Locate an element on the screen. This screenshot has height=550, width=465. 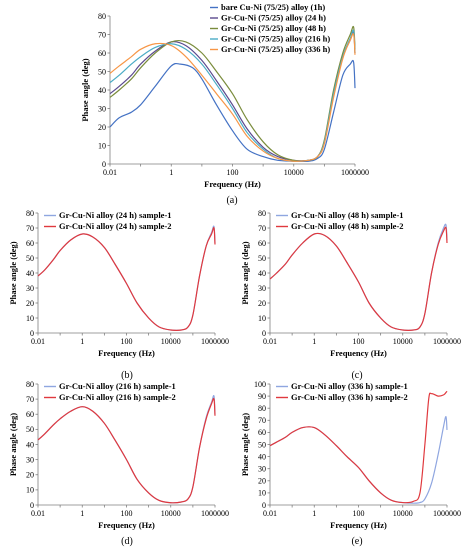
legend-entry: Gr-Cu-Ni alloy (48 h) sample-2 is located at coordinates (347, 226).